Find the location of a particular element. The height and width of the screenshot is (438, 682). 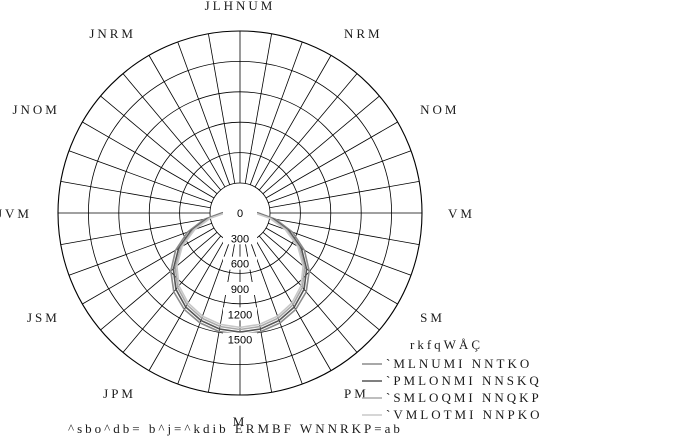

radial-tick-label: 0 is located at coordinates (240, 214).